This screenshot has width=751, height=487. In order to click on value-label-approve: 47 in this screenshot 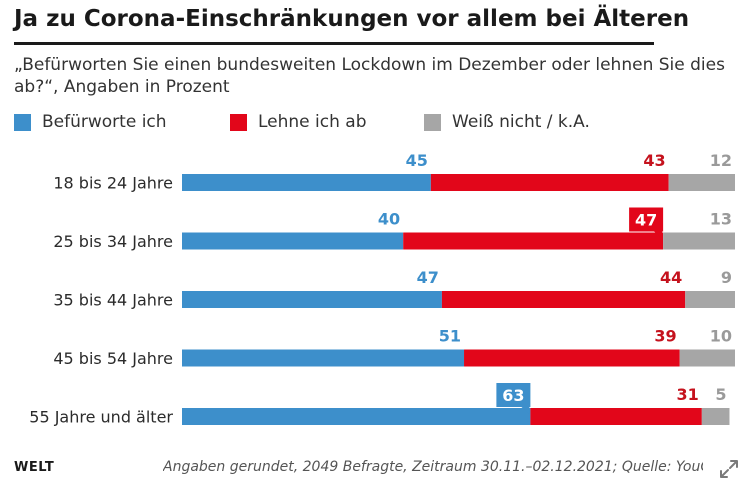, I will do `click(428, 277)`.